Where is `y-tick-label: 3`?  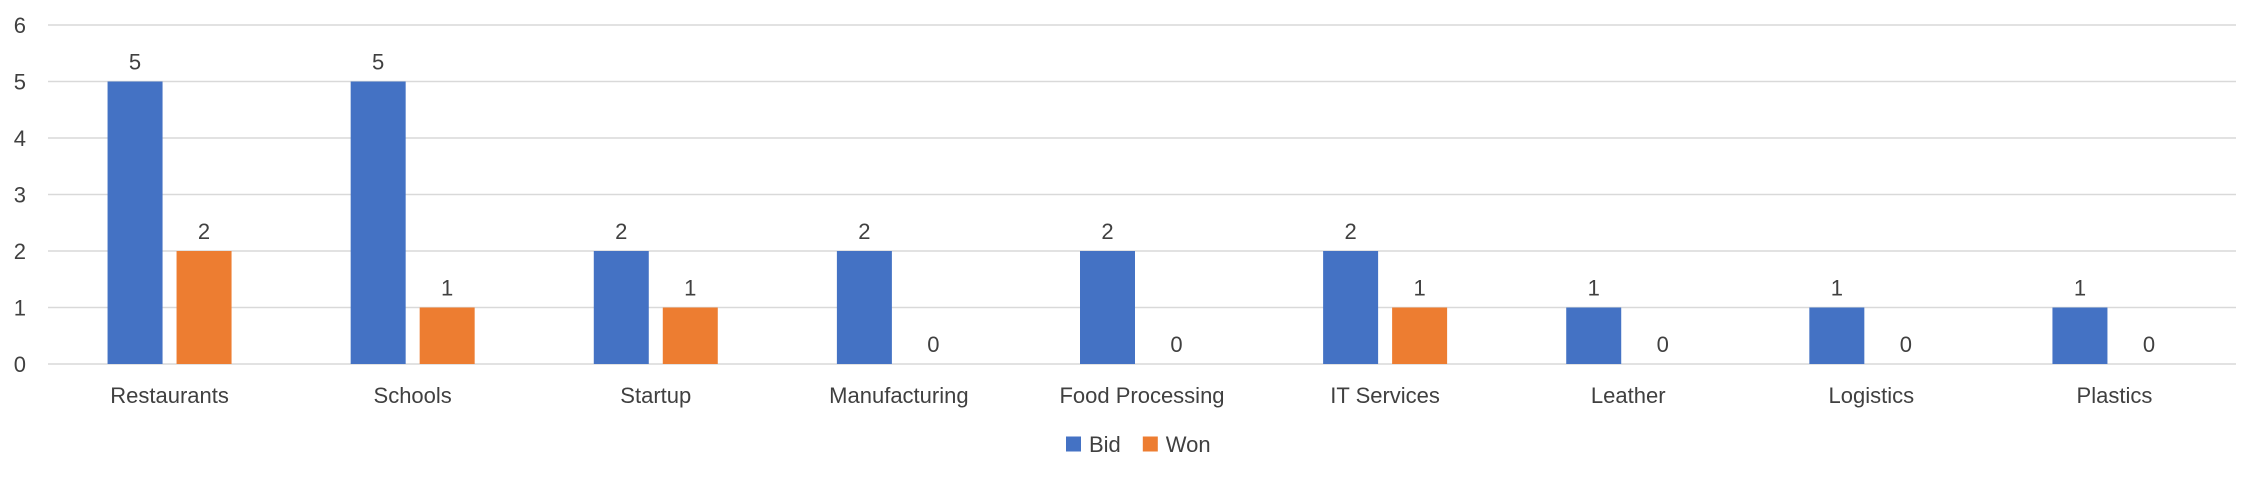 y-tick-label: 3 is located at coordinates (20, 195).